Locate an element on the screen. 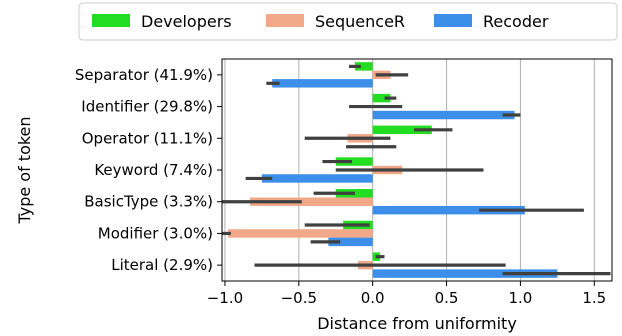  y-tick-label: Literal (2.9%) is located at coordinates (162, 265).